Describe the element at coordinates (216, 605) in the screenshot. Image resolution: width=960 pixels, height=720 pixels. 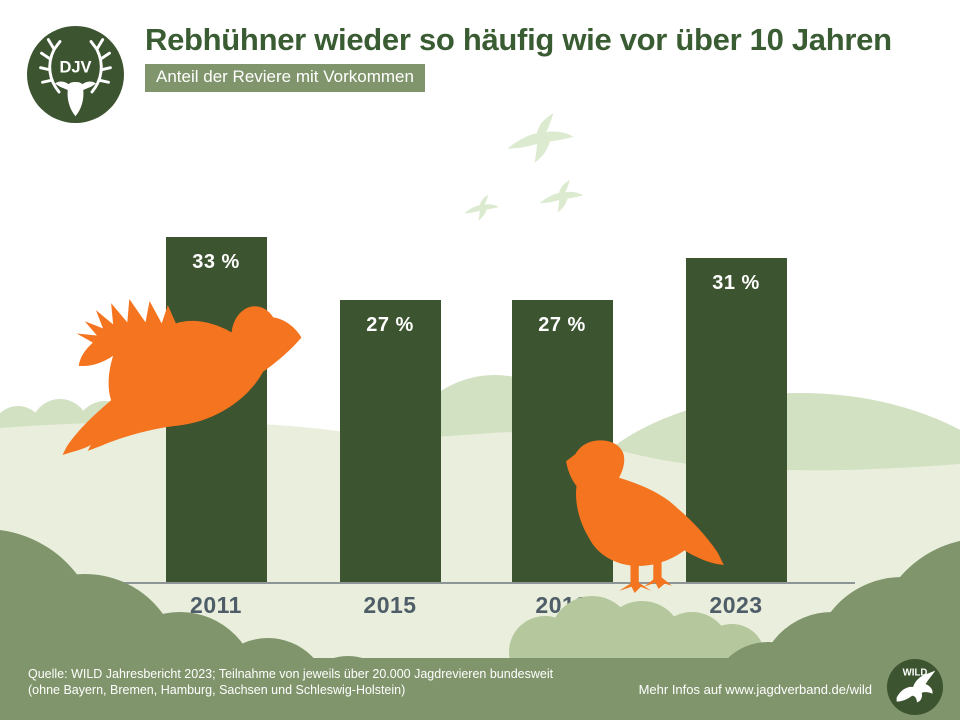
I see `year-label-2011: 2011` at that location.